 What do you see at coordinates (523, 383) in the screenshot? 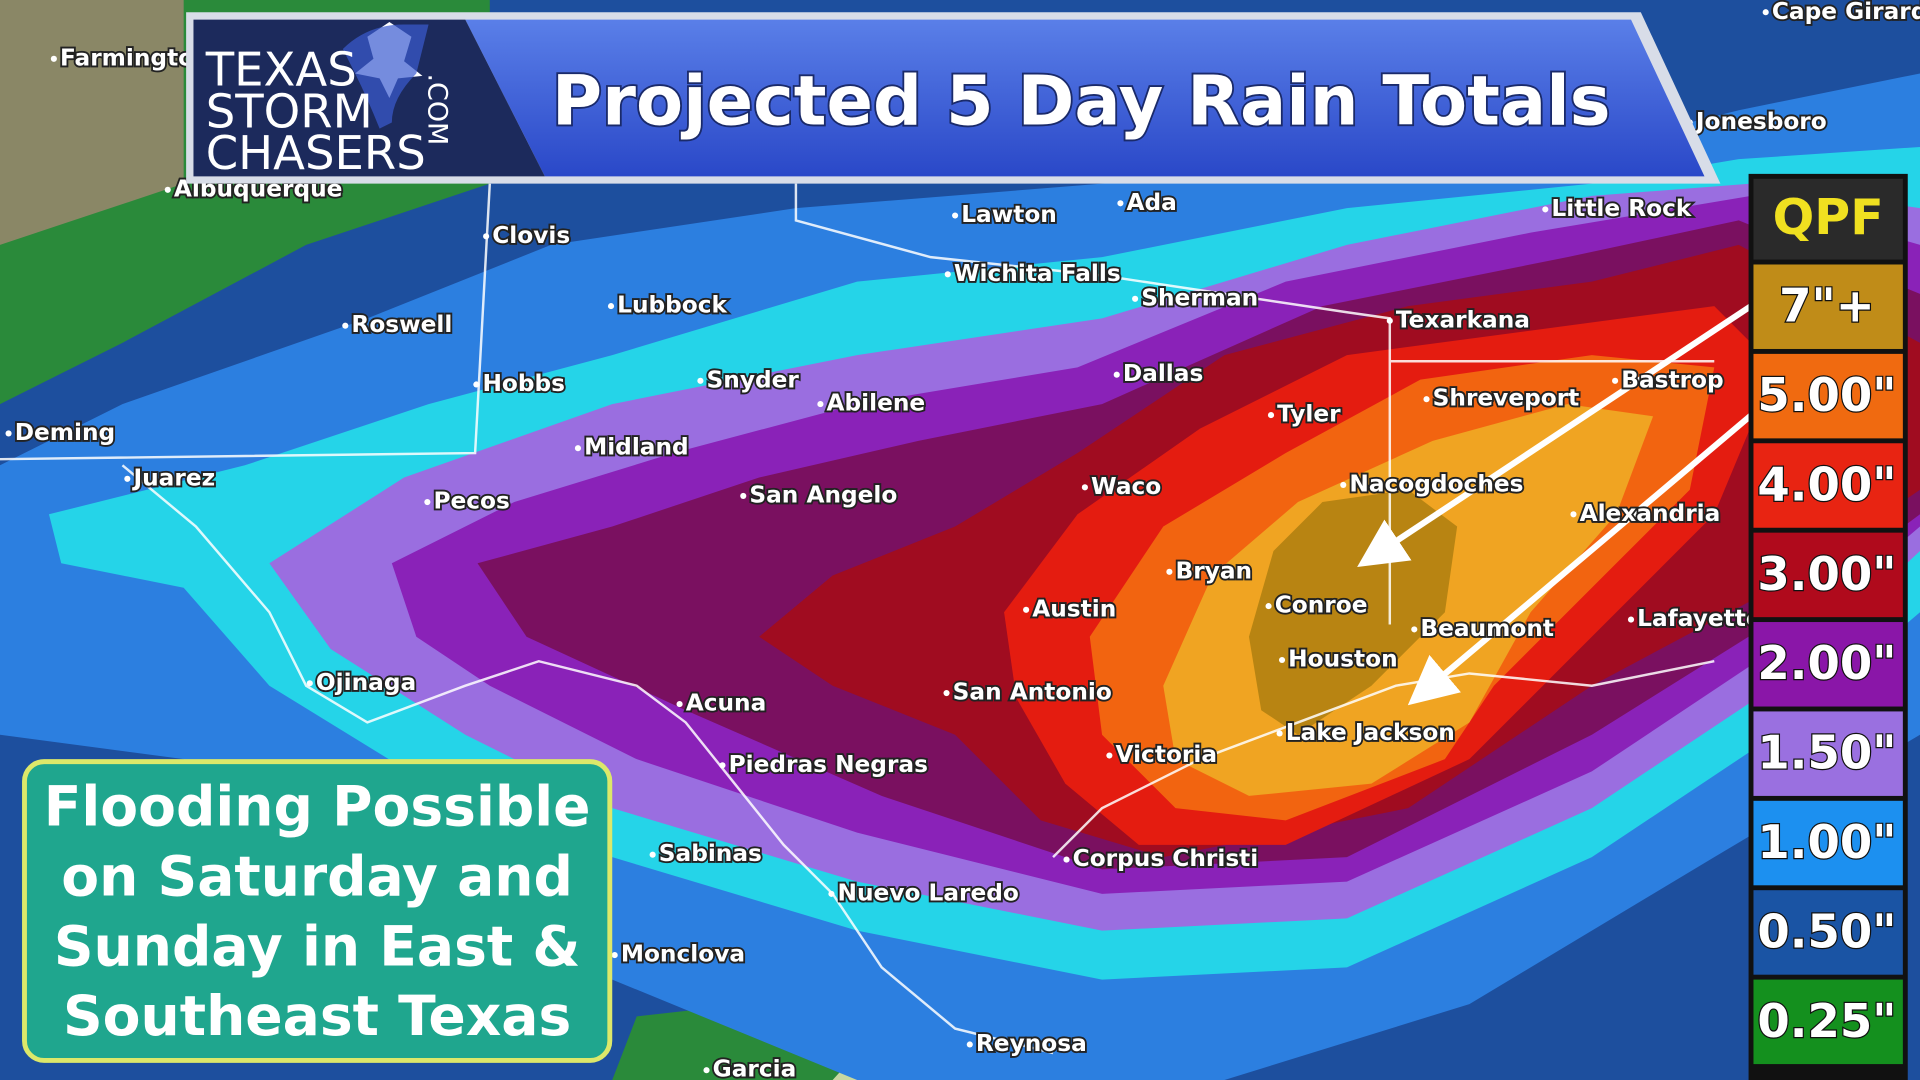
I see `city-label: Hobbs` at bounding box center [523, 383].